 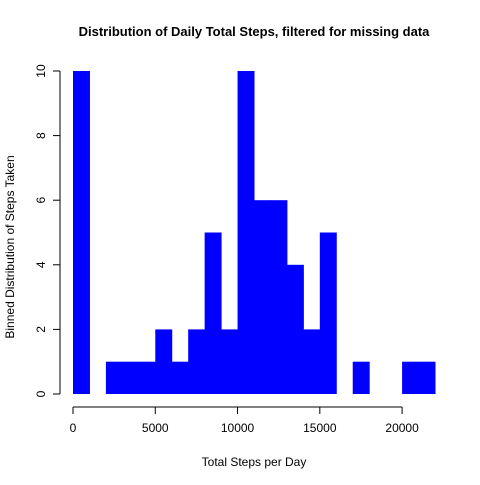 What do you see at coordinates (47, 230) in the screenshot?
I see `y-axis: 0 2 4 6 8 10` at bounding box center [47, 230].